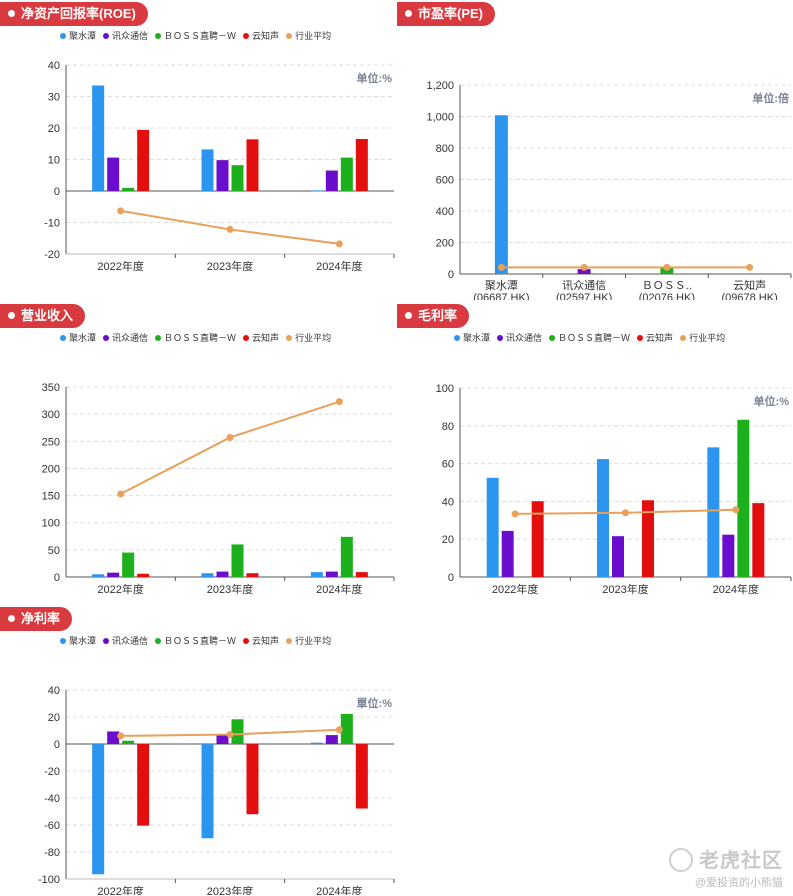  I want to click on y-tick-label: 10, so click(54, 161).